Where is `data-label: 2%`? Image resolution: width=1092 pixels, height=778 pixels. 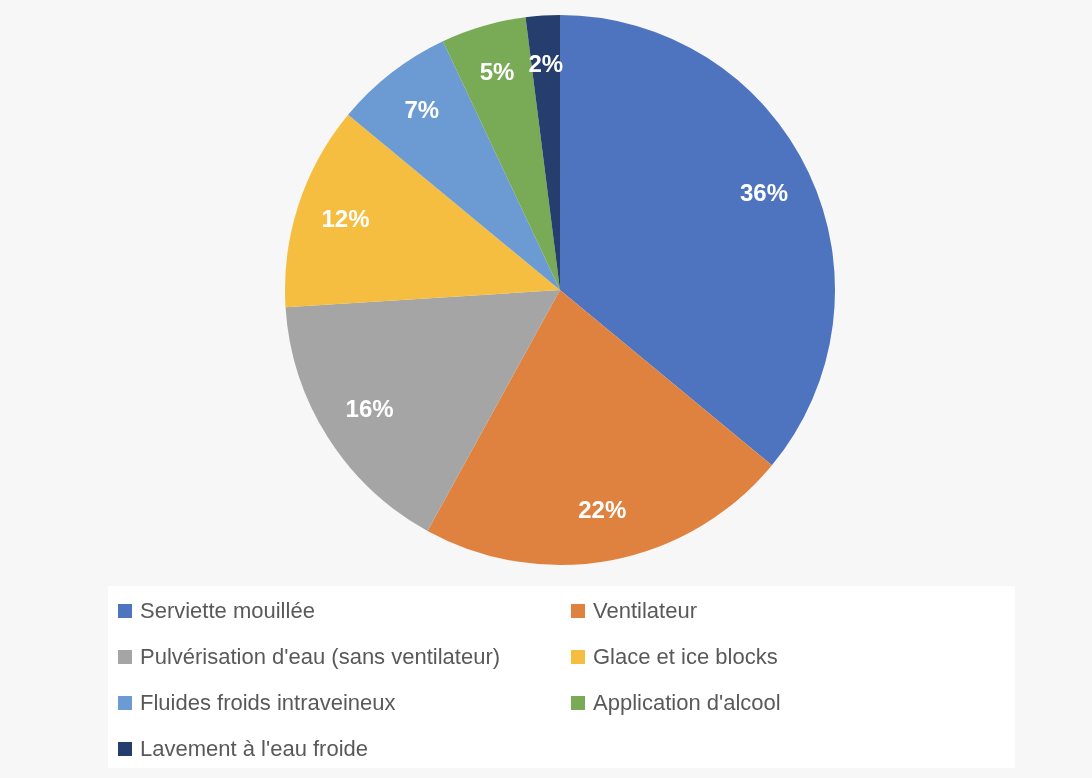
data-label: 2% is located at coordinates (546, 63).